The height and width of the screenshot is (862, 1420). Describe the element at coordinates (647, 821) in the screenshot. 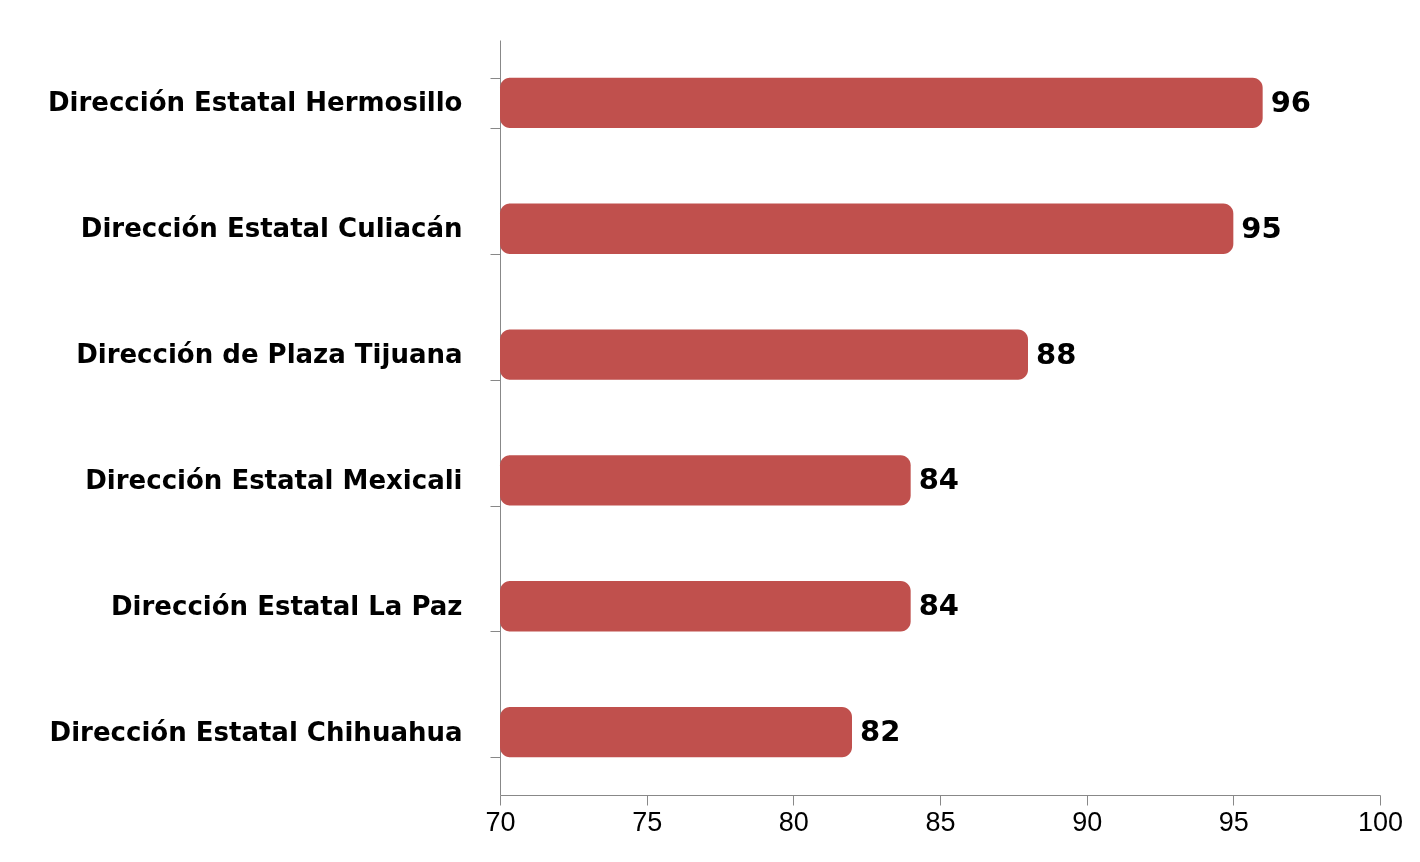

I see `x-tick-label: 75` at that location.